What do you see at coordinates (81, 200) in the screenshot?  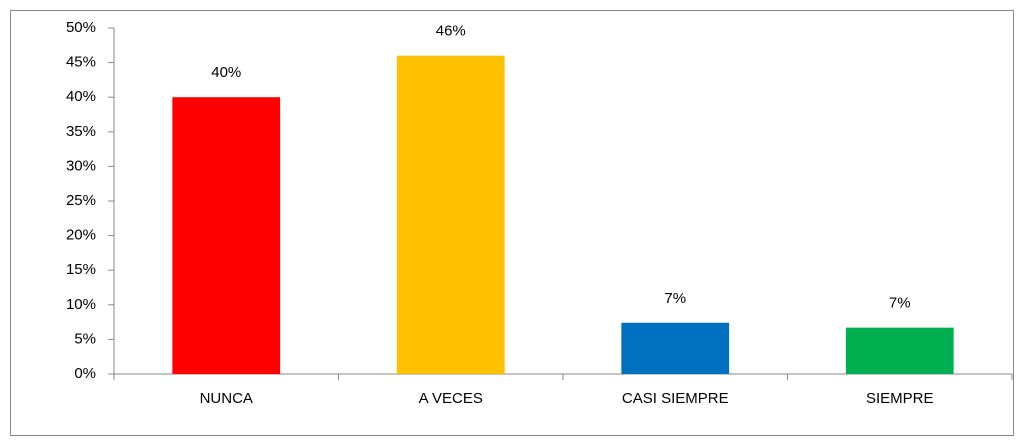 I see `y-tick-label: 25%` at bounding box center [81, 200].